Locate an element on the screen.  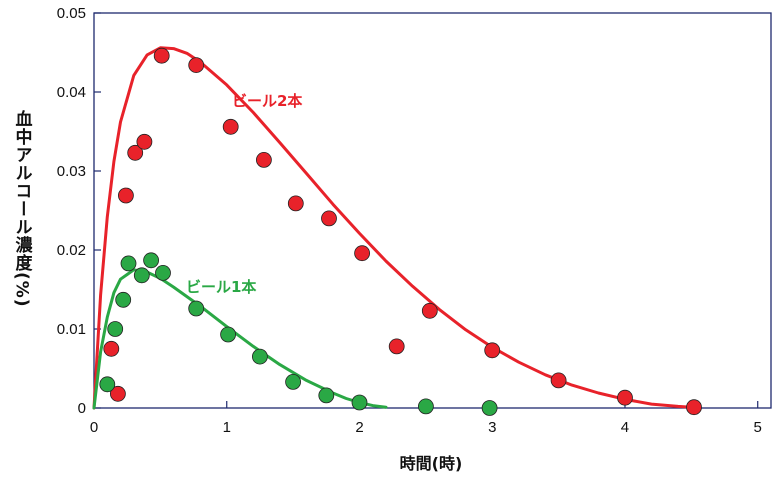
x-tick-label: 2 is located at coordinates (359, 427).